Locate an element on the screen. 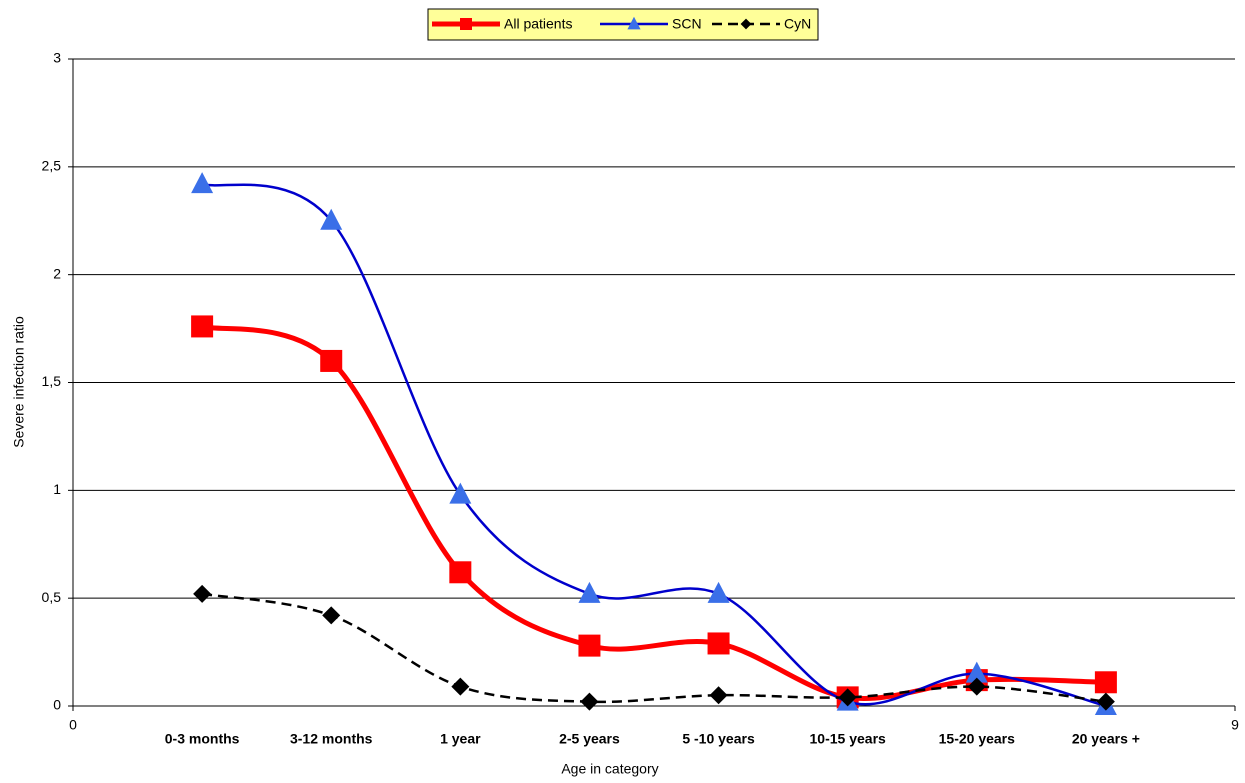 Image resolution: width=1245 pixels, height=783 pixels. category-label: 3-12 months is located at coordinates (331, 739).